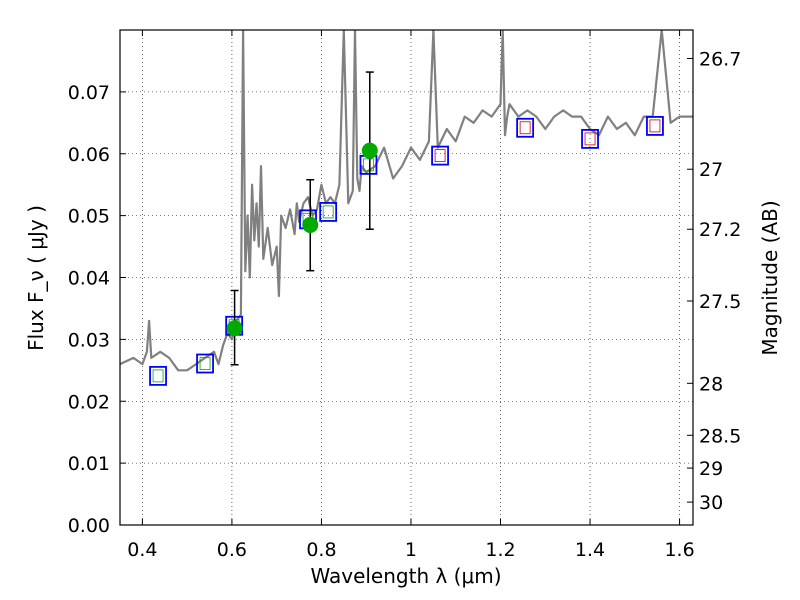 This screenshot has height=600, width=800. What do you see at coordinates (405, 576) in the screenshot?
I see `x-axis-label: Wavelength λ (μm)` at bounding box center [405, 576].